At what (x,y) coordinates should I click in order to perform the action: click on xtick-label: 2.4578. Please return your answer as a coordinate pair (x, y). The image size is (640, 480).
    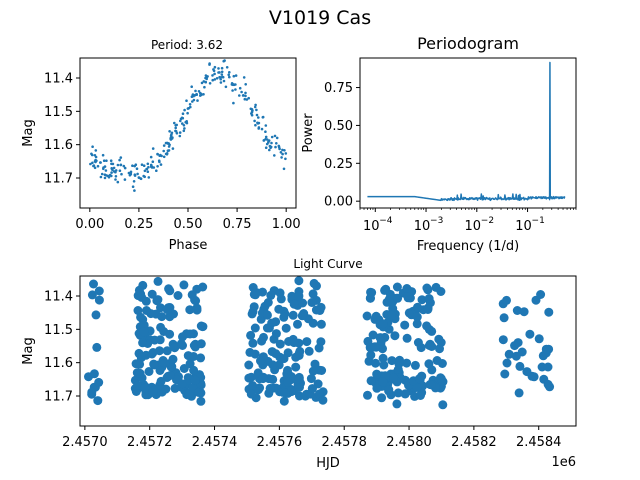
    Looking at the image, I should click on (344, 442).